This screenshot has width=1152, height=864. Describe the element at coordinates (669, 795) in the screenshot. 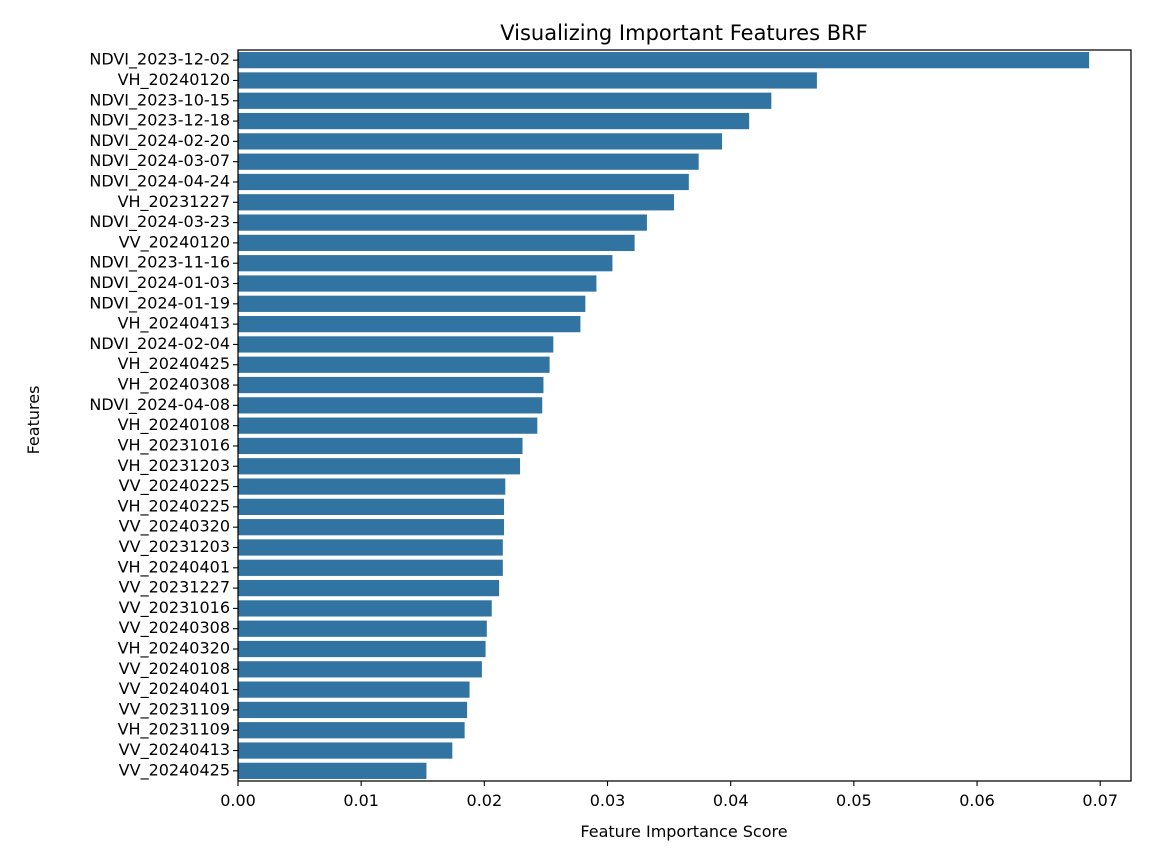

I see `x-axis-ticks: 0.00 0.01 0.02 0.03 0.04 0.05 0.06 0.07` at that location.